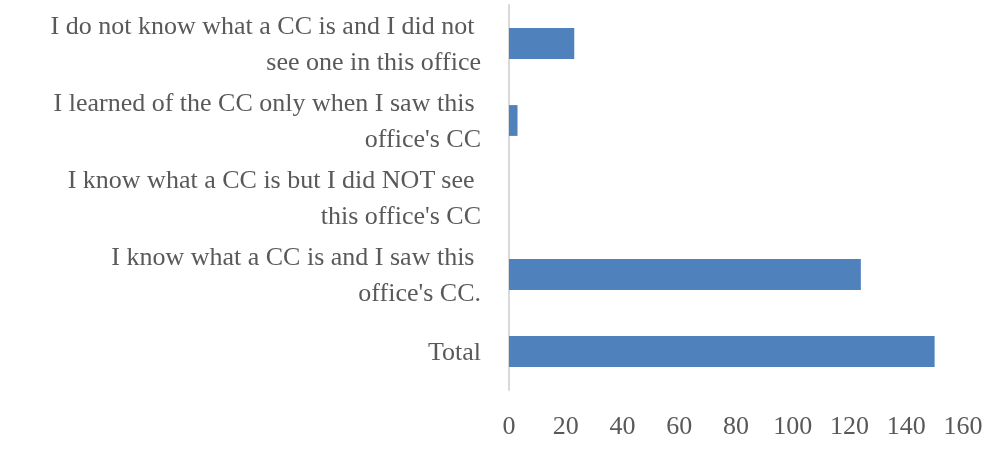  What do you see at coordinates (265, 43) in the screenshot?
I see `y-tick-label: I do not know what a CC is and I did not see one in this office` at bounding box center [265, 43].